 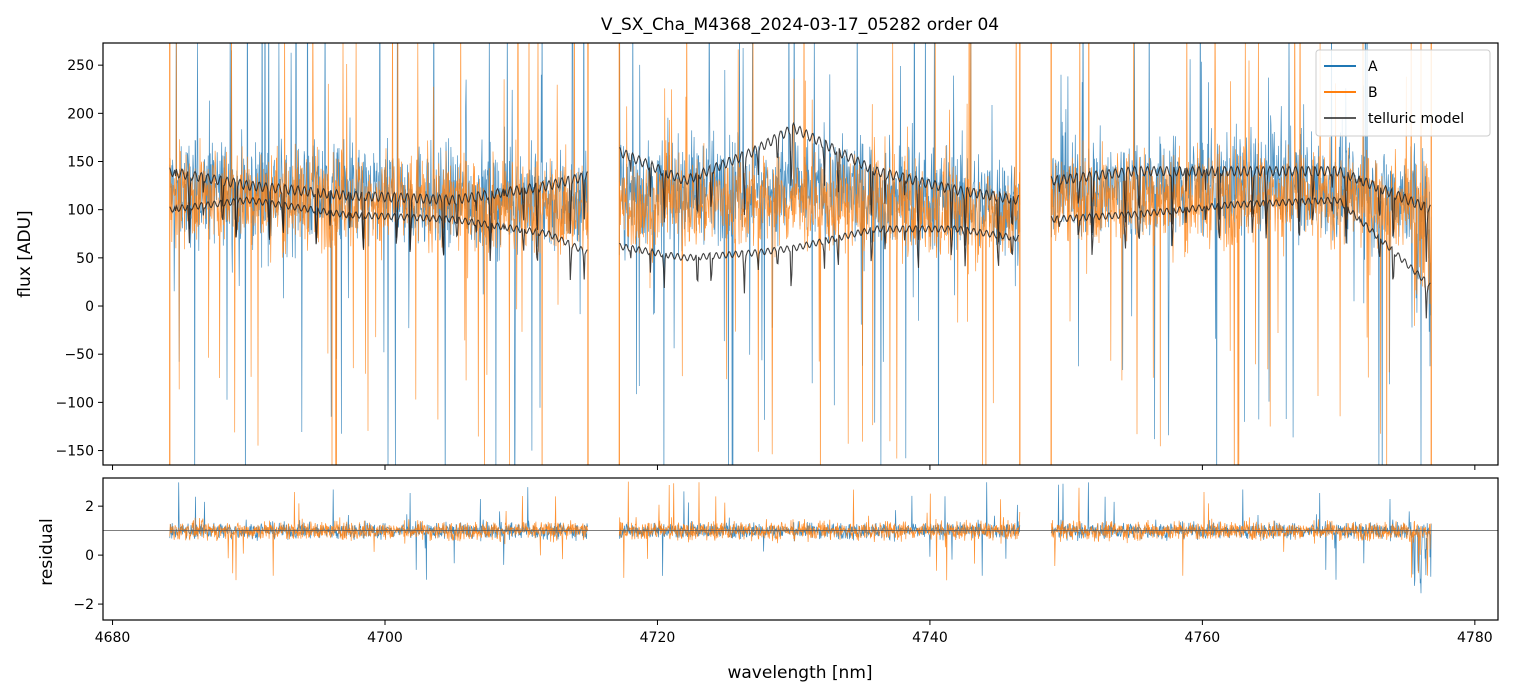 What do you see at coordinates (80, 114) in the screenshot?
I see `flux-y-tick-label: 200` at bounding box center [80, 114].